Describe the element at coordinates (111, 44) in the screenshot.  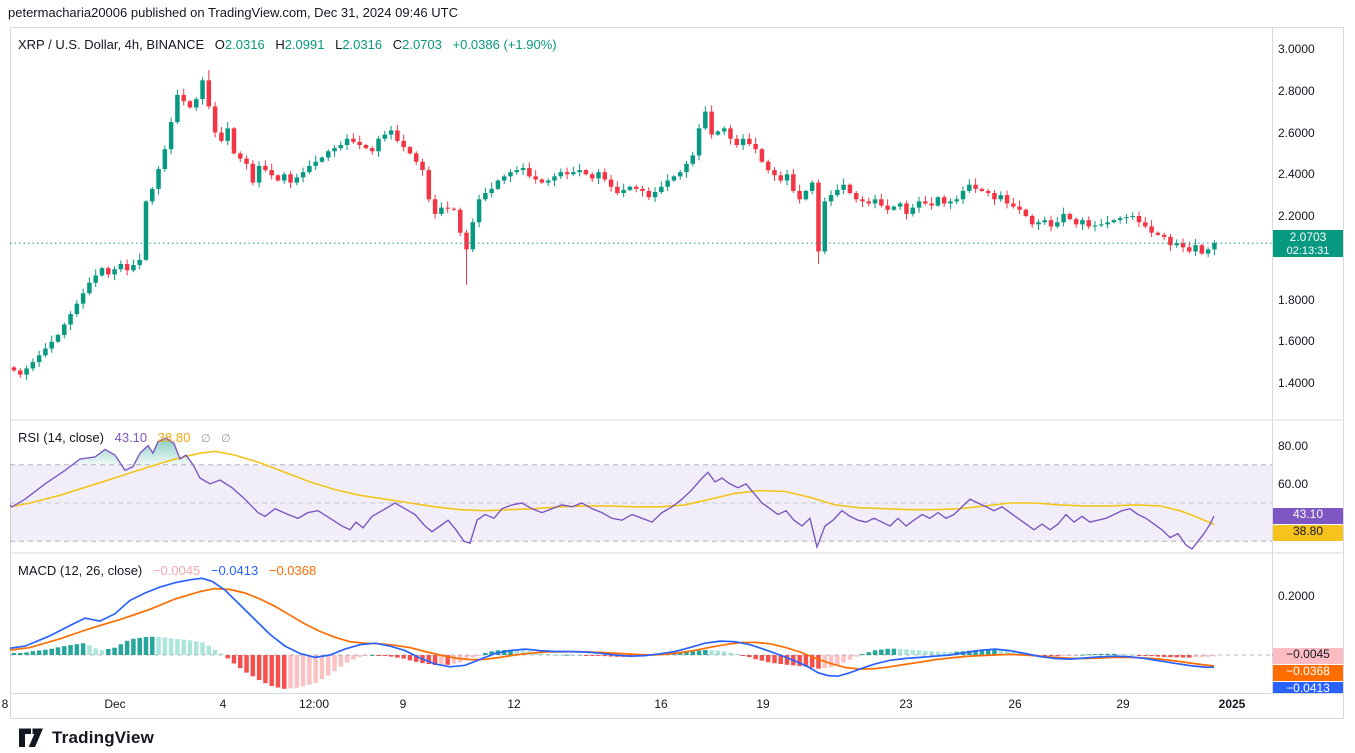
I see `symbol-title: XRP / U.S. Dollar, 4h, BINANCE` at that location.